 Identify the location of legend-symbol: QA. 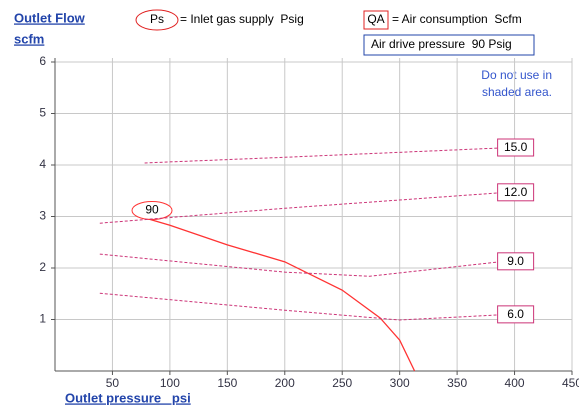
(375, 19).